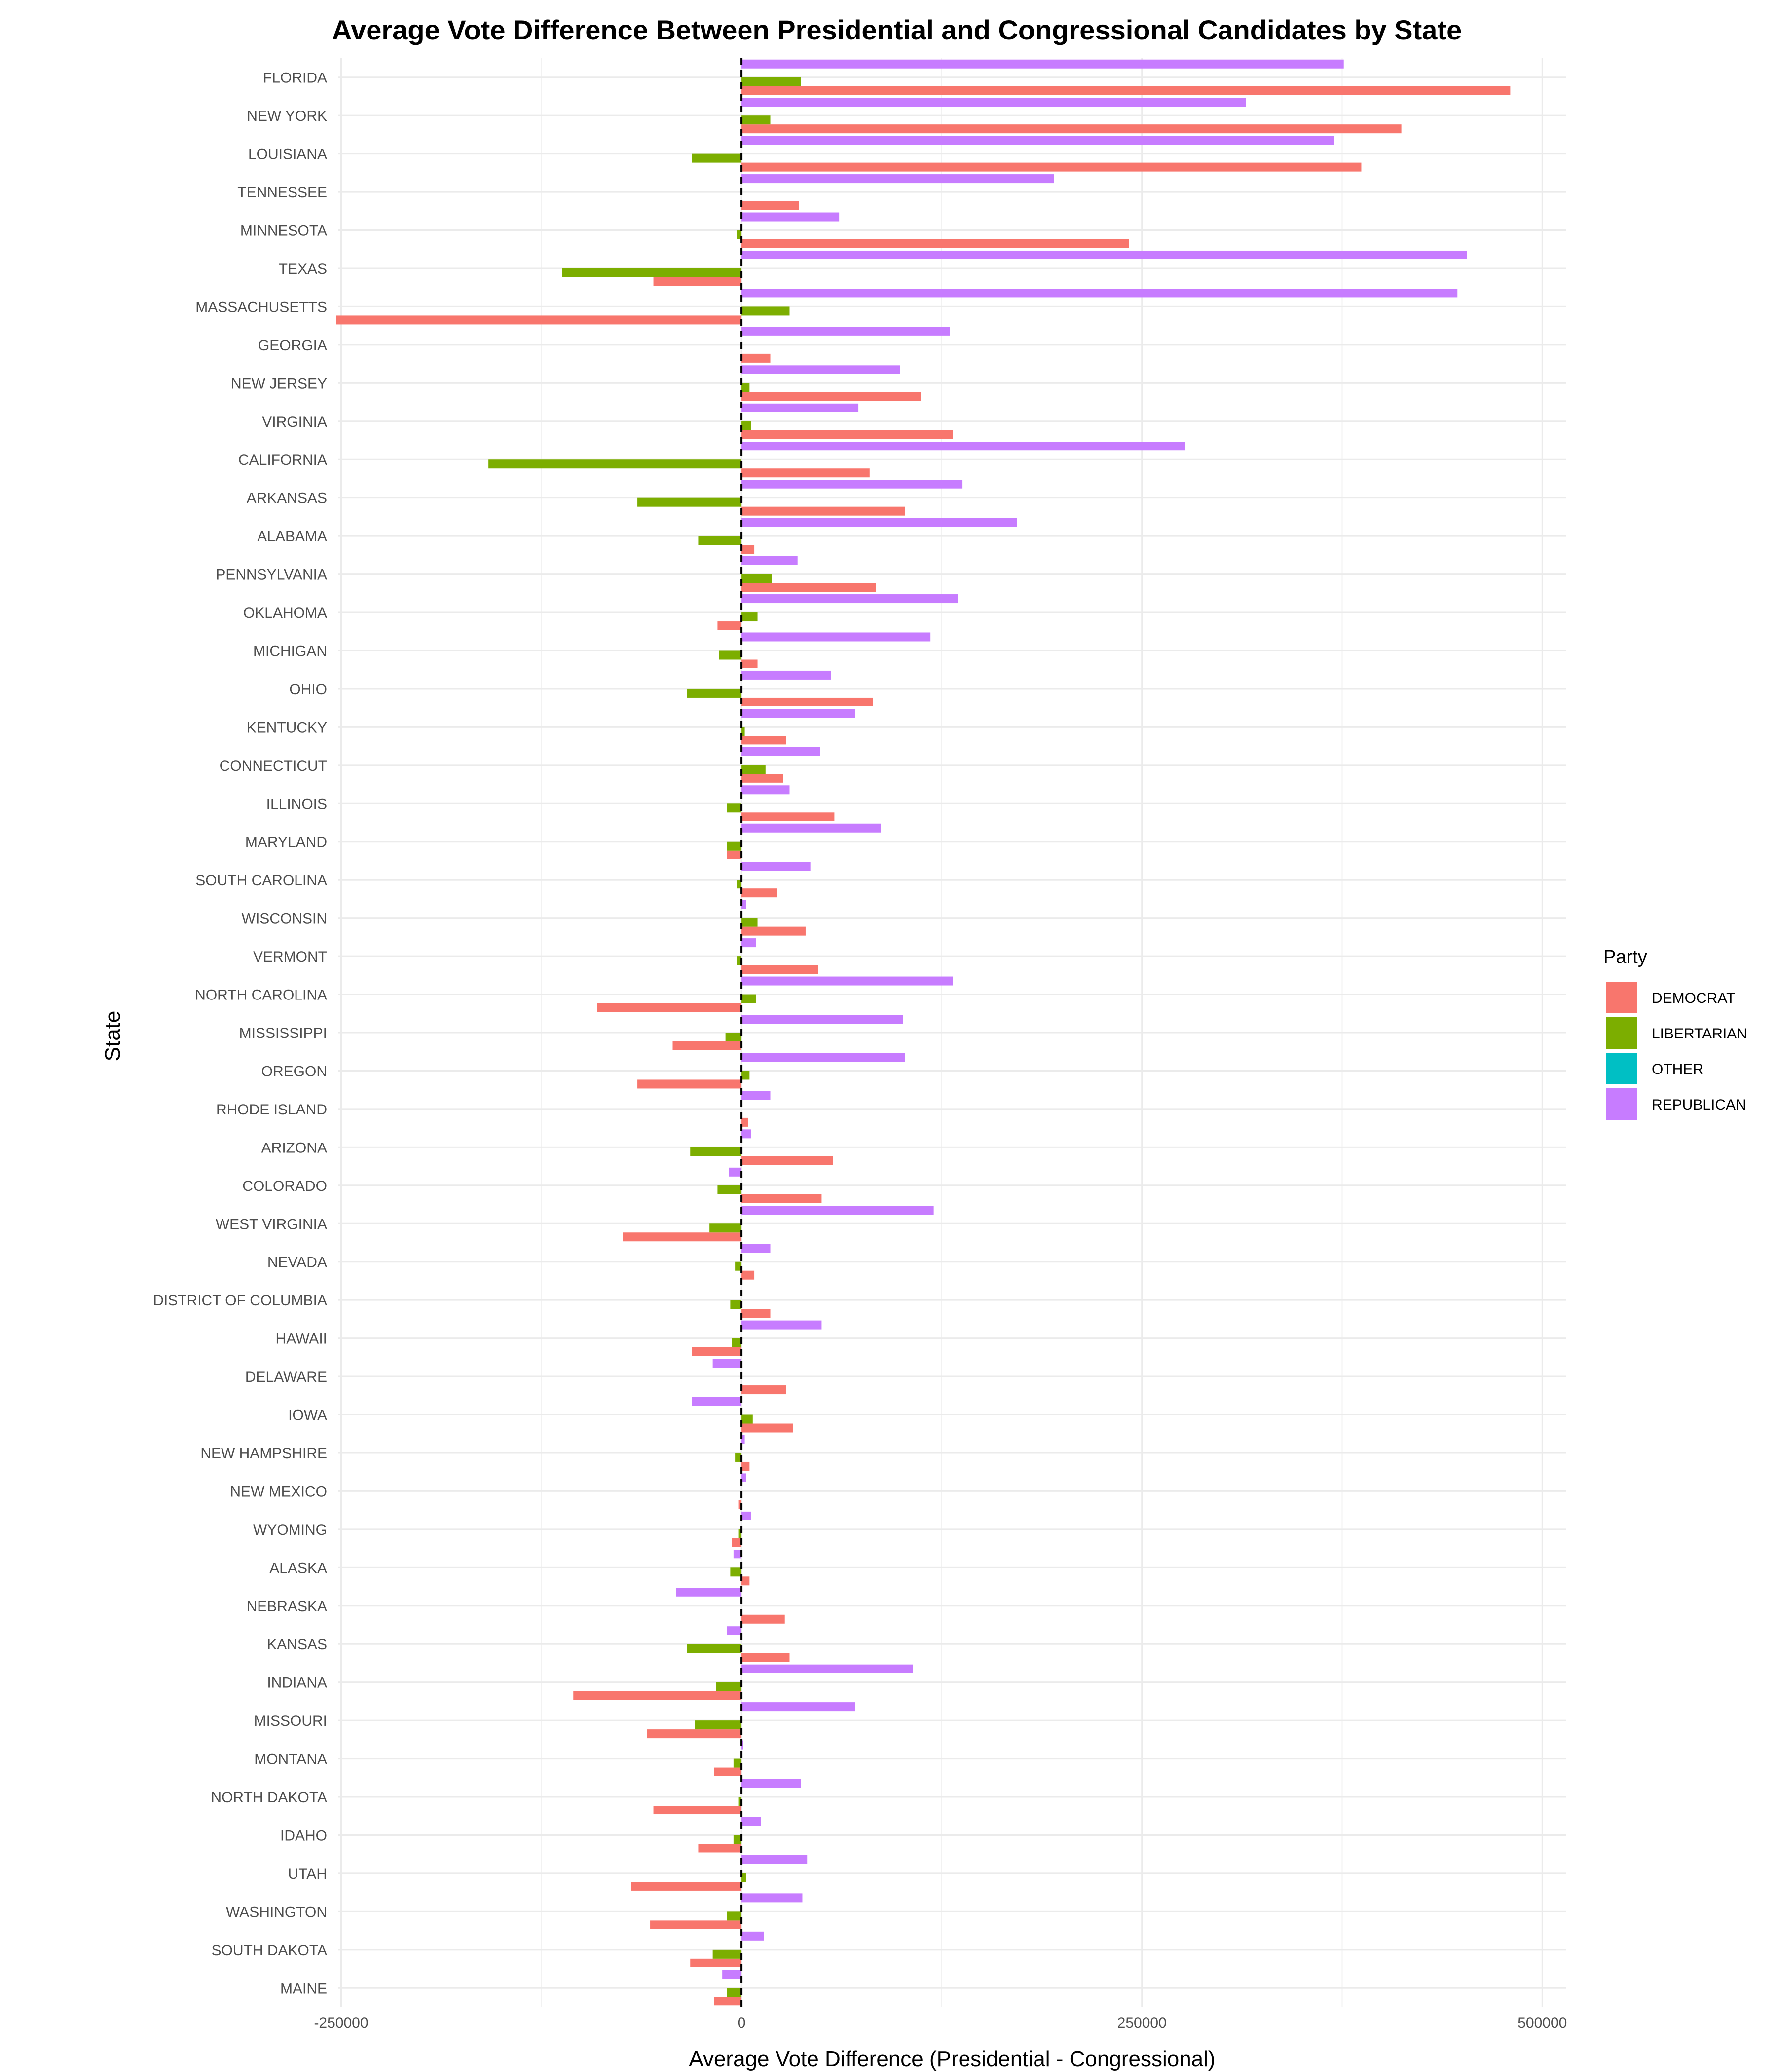 The width and height of the screenshot is (1776, 2072). I want to click on bar-democrat-oregon, so click(690, 1084).